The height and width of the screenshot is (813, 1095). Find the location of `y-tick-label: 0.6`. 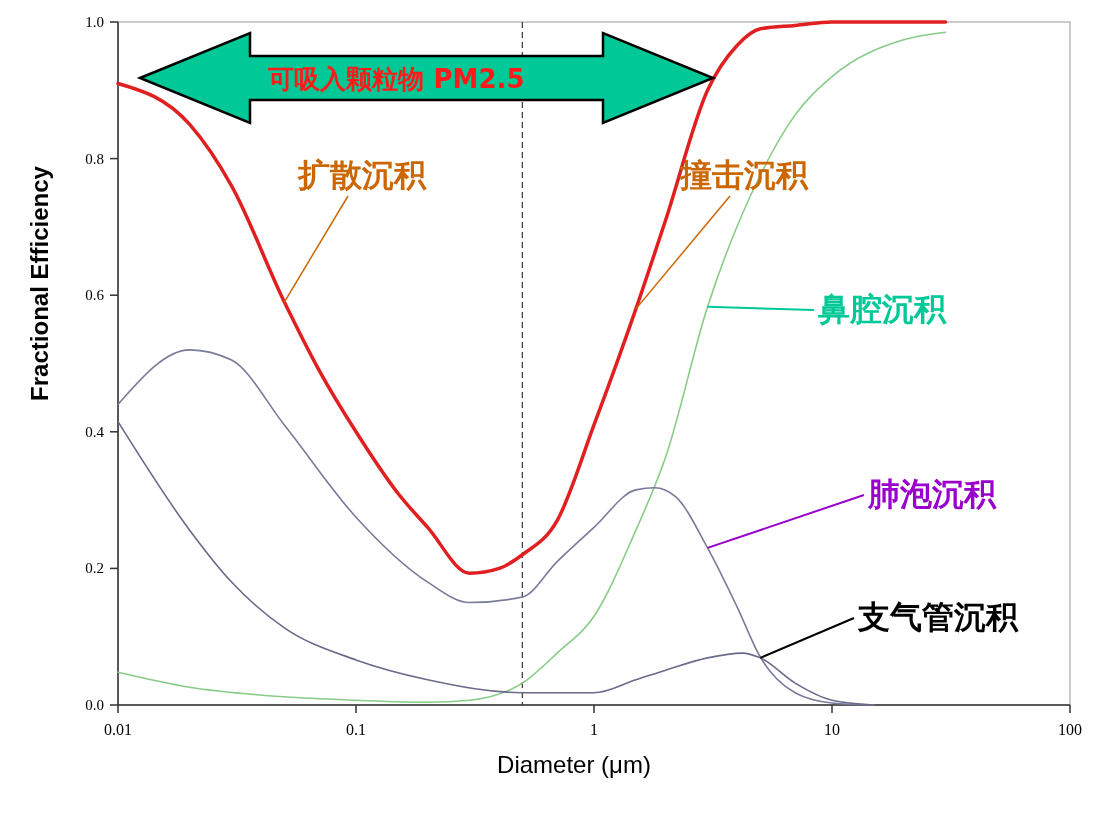

y-tick-label: 0.6 is located at coordinates (95, 295).